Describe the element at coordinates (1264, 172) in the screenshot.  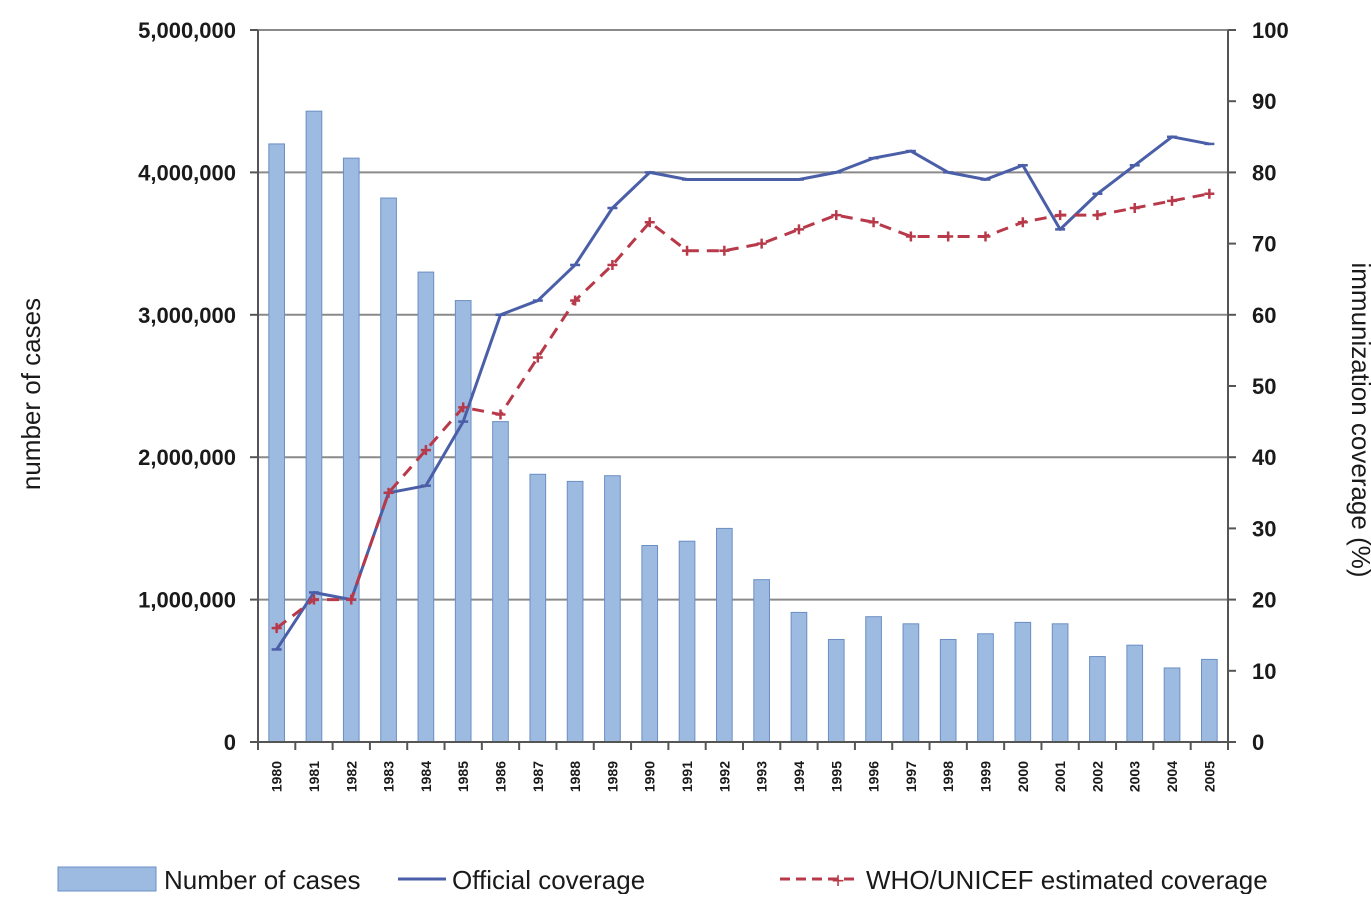
I see `y-right-tick-label: 80` at that location.